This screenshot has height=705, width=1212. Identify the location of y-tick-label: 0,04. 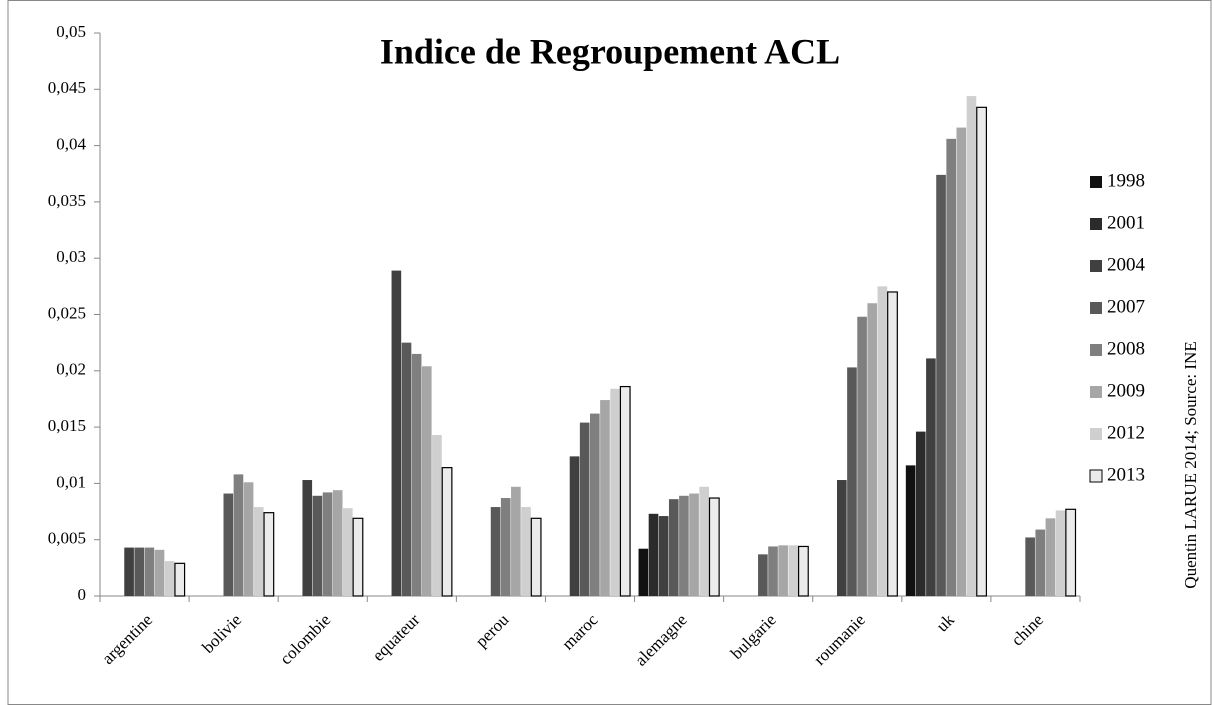
(71, 144).